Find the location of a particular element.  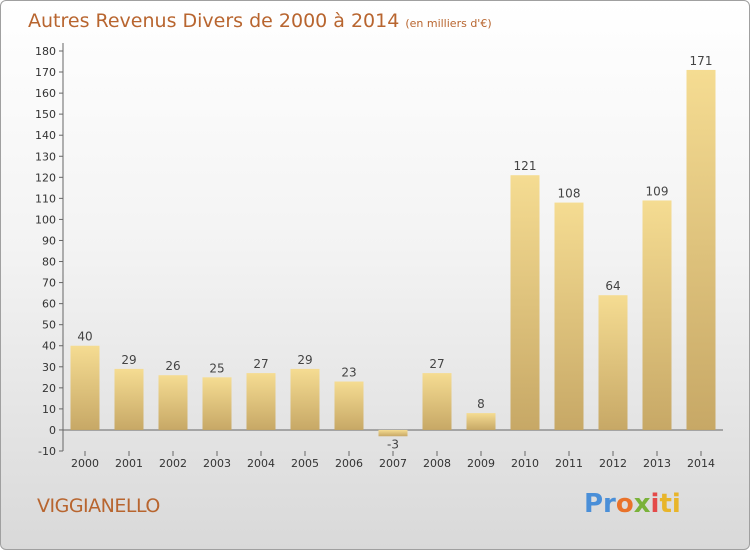

value-label: 40 is located at coordinates (84, 337).